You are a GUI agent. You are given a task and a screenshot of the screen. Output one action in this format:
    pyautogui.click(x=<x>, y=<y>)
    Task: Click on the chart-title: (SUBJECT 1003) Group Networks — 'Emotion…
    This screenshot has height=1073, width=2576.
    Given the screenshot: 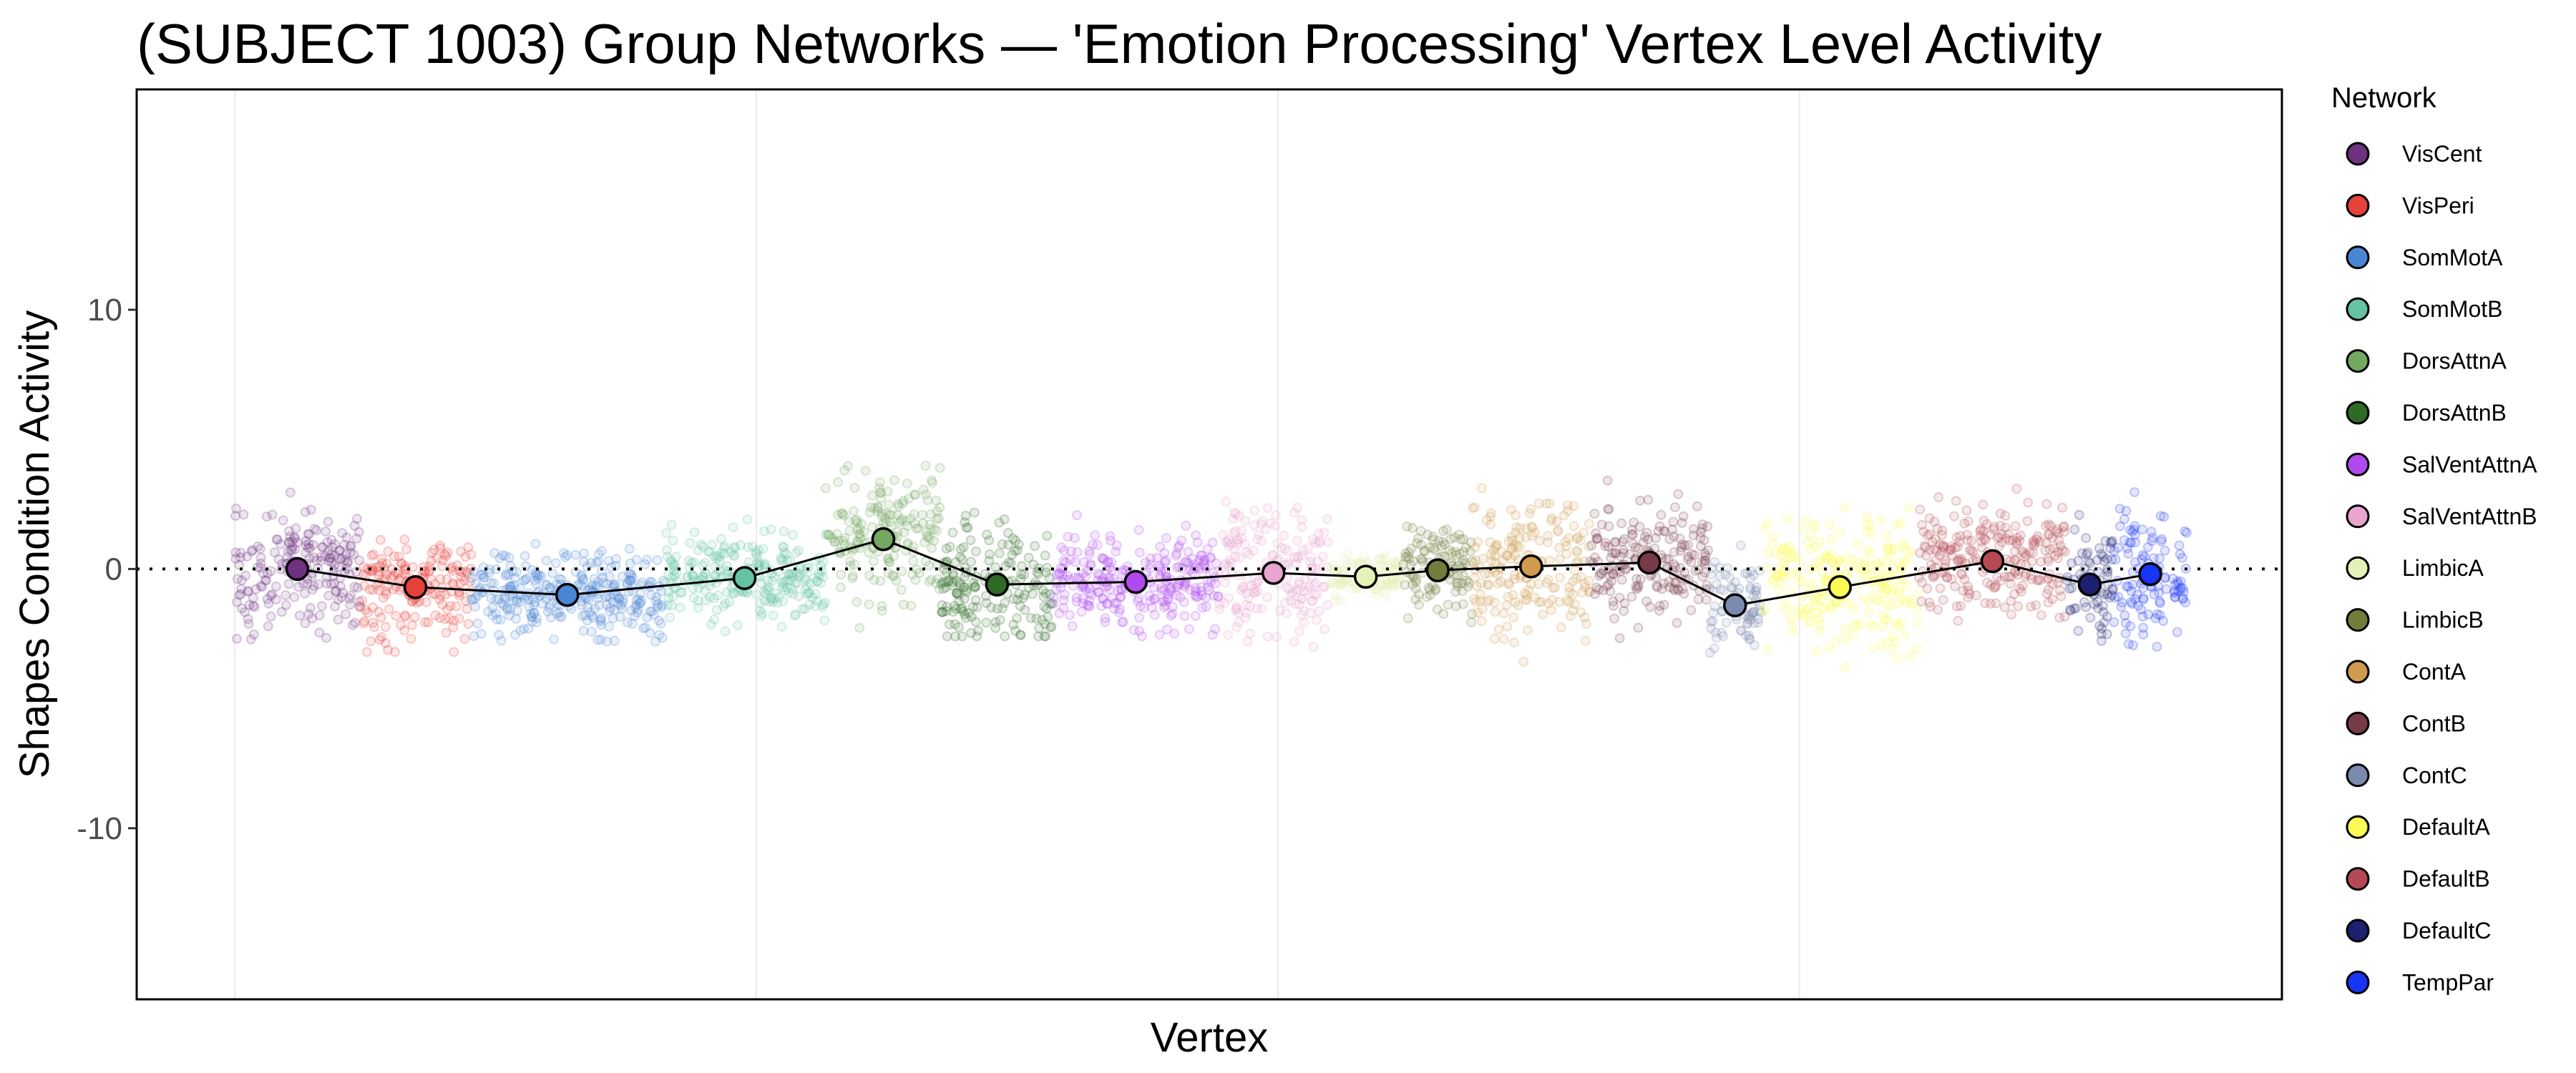 What is the action you would take?
    pyautogui.click(x=1119, y=43)
    